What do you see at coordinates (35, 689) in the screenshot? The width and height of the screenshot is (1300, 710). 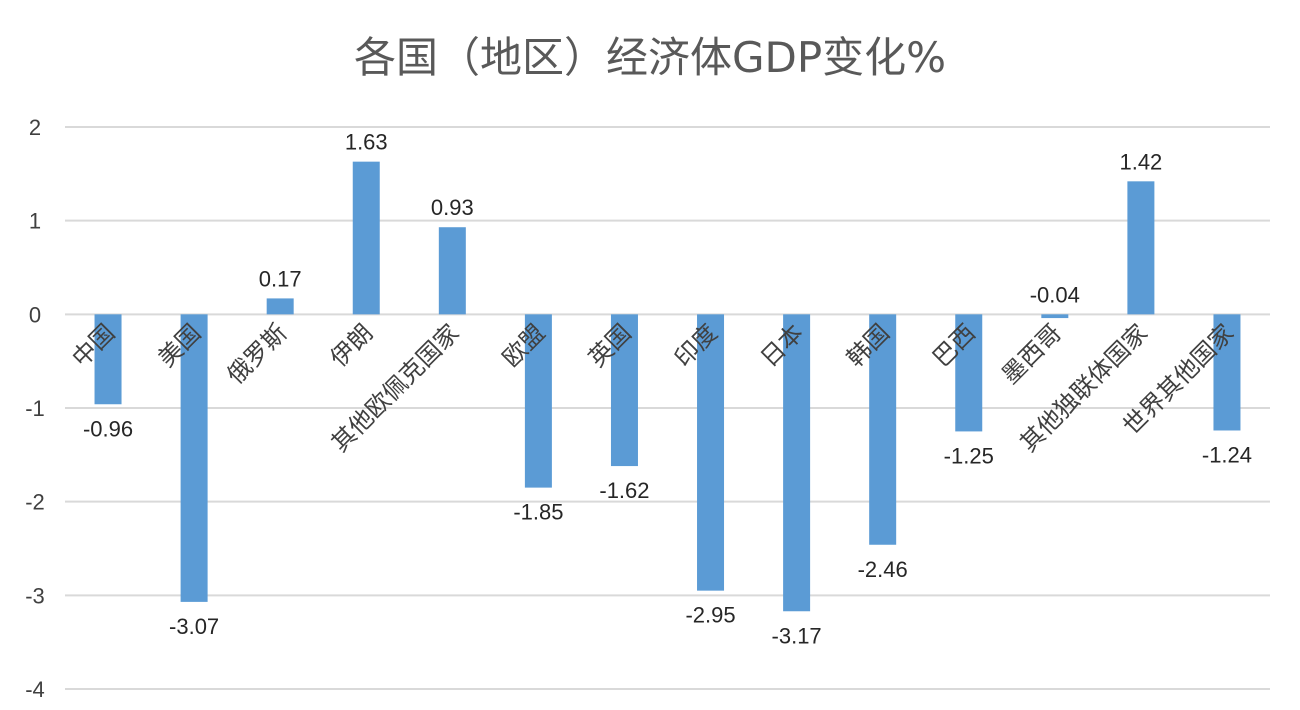 I see `y-tick-label: -4` at bounding box center [35, 689].